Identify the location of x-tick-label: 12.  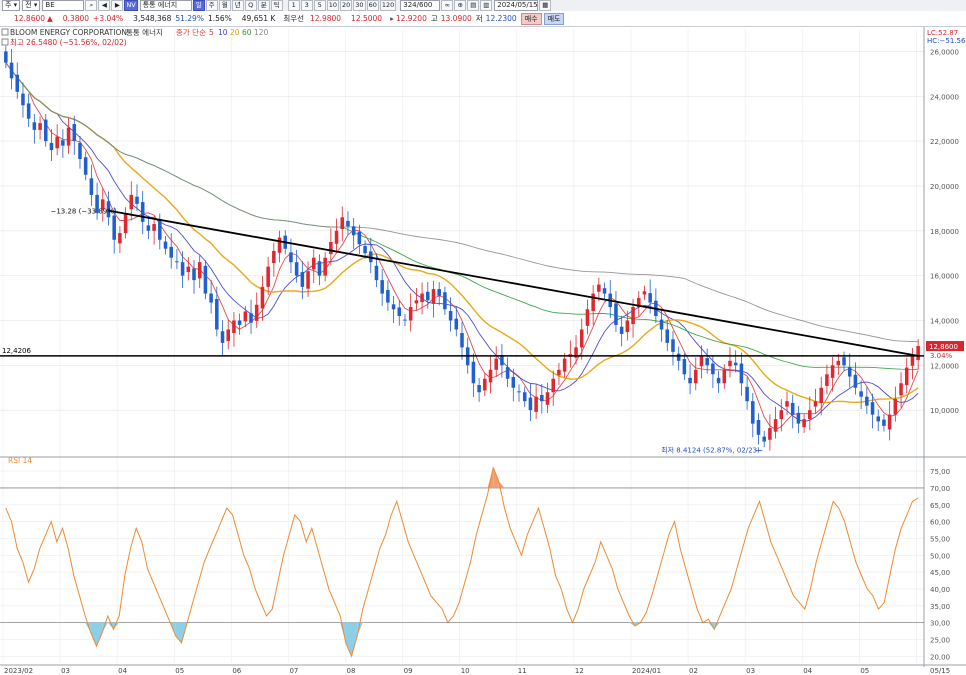
(579, 671).